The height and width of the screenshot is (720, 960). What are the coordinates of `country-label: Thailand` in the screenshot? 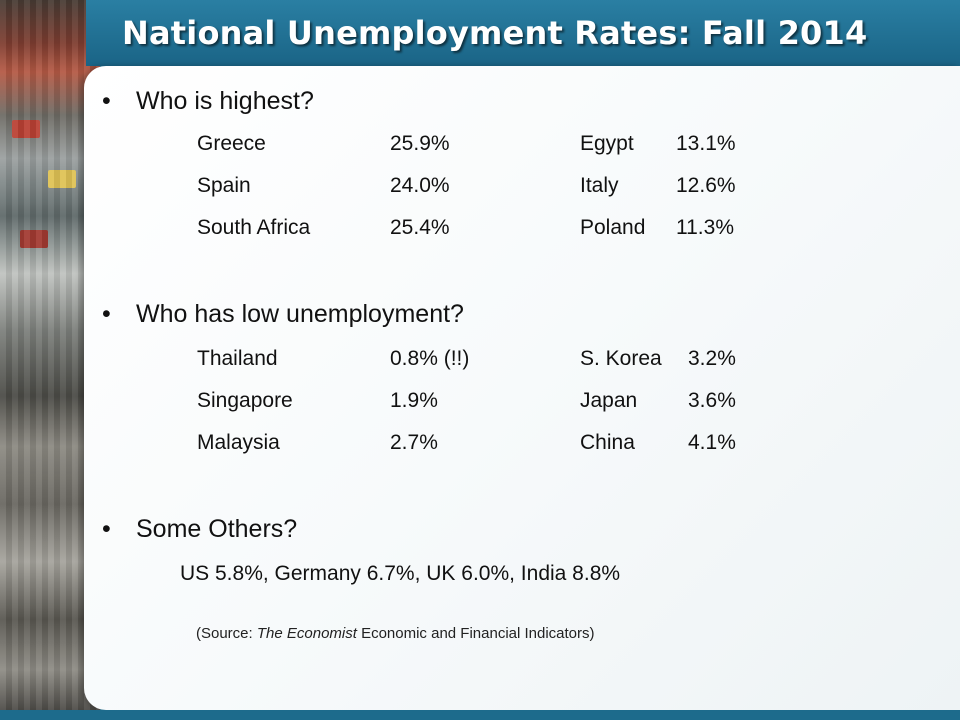 It's located at (237, 358).